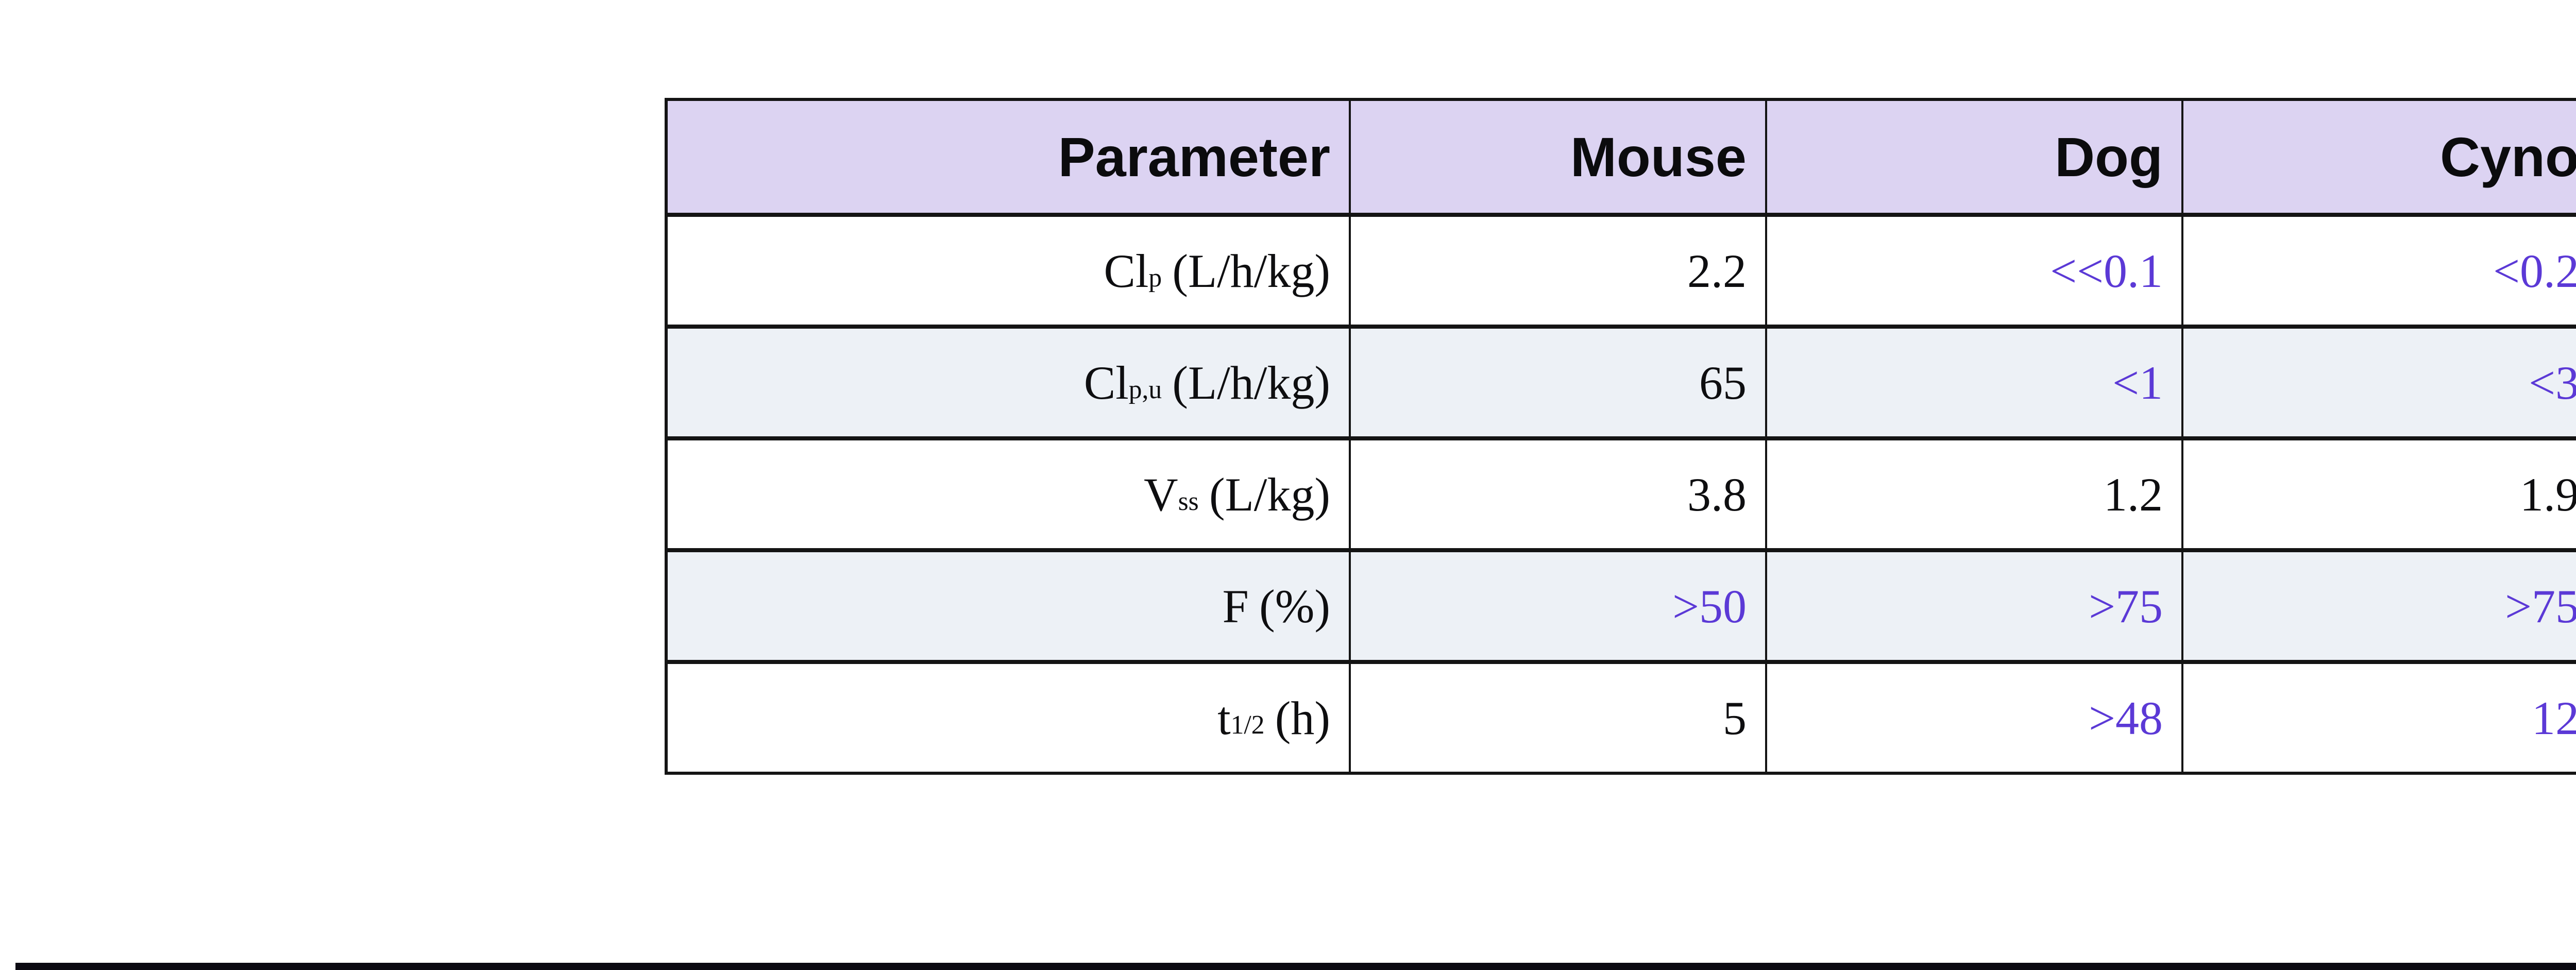  What do you see at coordinates (1161, 494) in the screenshot?
I see `parameter-symbol: V` at bounding box center [1161, 494].